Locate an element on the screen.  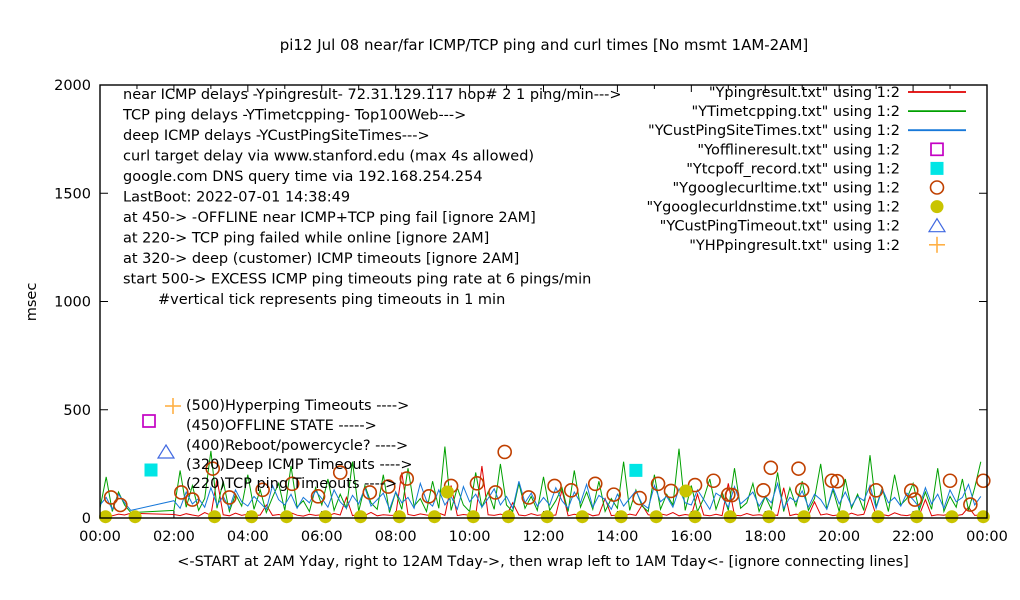
threshold-label: (320)Deep ICMP Timeouts ----> is located at coordinates (299, 465).